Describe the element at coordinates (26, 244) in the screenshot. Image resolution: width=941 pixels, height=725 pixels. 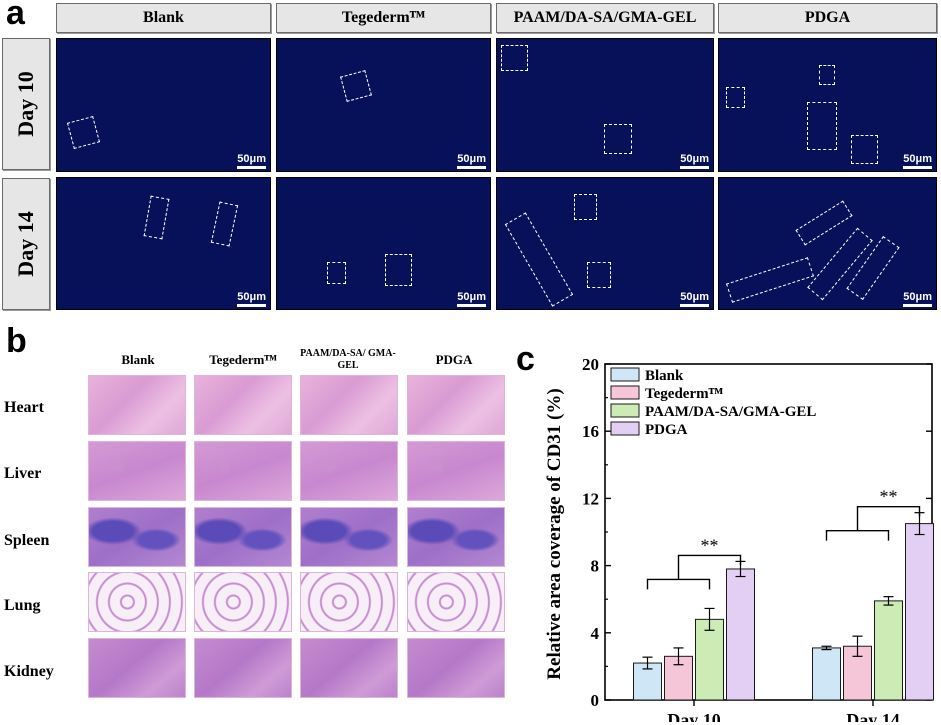
I see `panel-a-row-header: Day 14` at that location.